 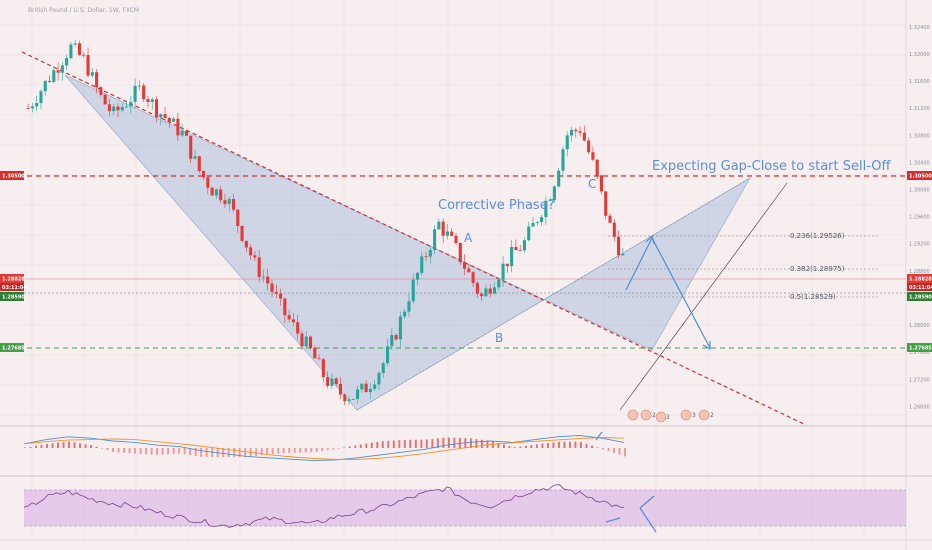 What do you see at coordinates (83, 10) in the screenshot?
I see `symbol-title: British Pound / U.S. Dollar, 1W, FXCM` at bounding box center [83, 10].